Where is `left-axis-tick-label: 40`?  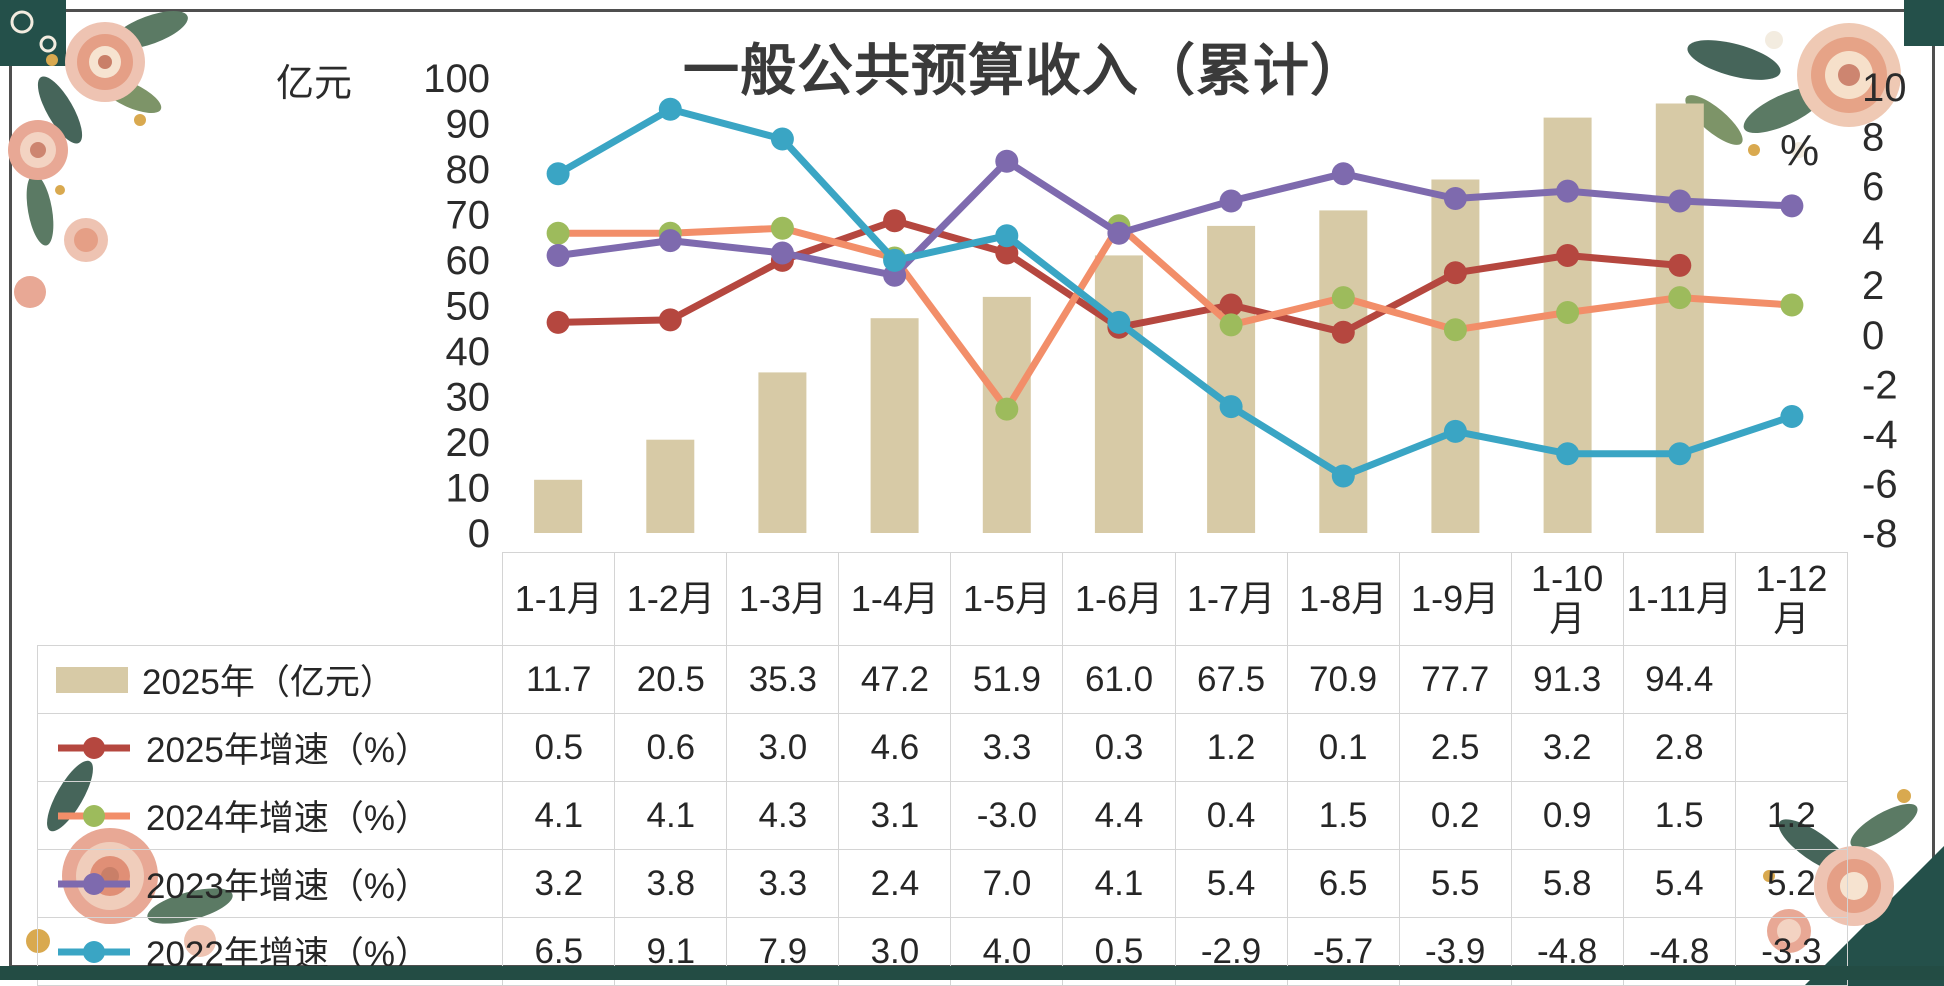
left-axis-tick-label: 40 is located at coordinates (468, 352).